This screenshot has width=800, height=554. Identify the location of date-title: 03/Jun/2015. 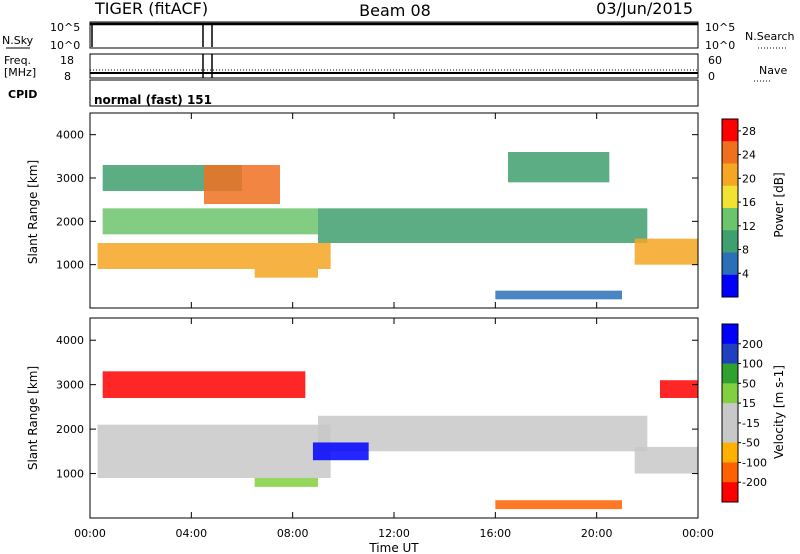
(644, 9).